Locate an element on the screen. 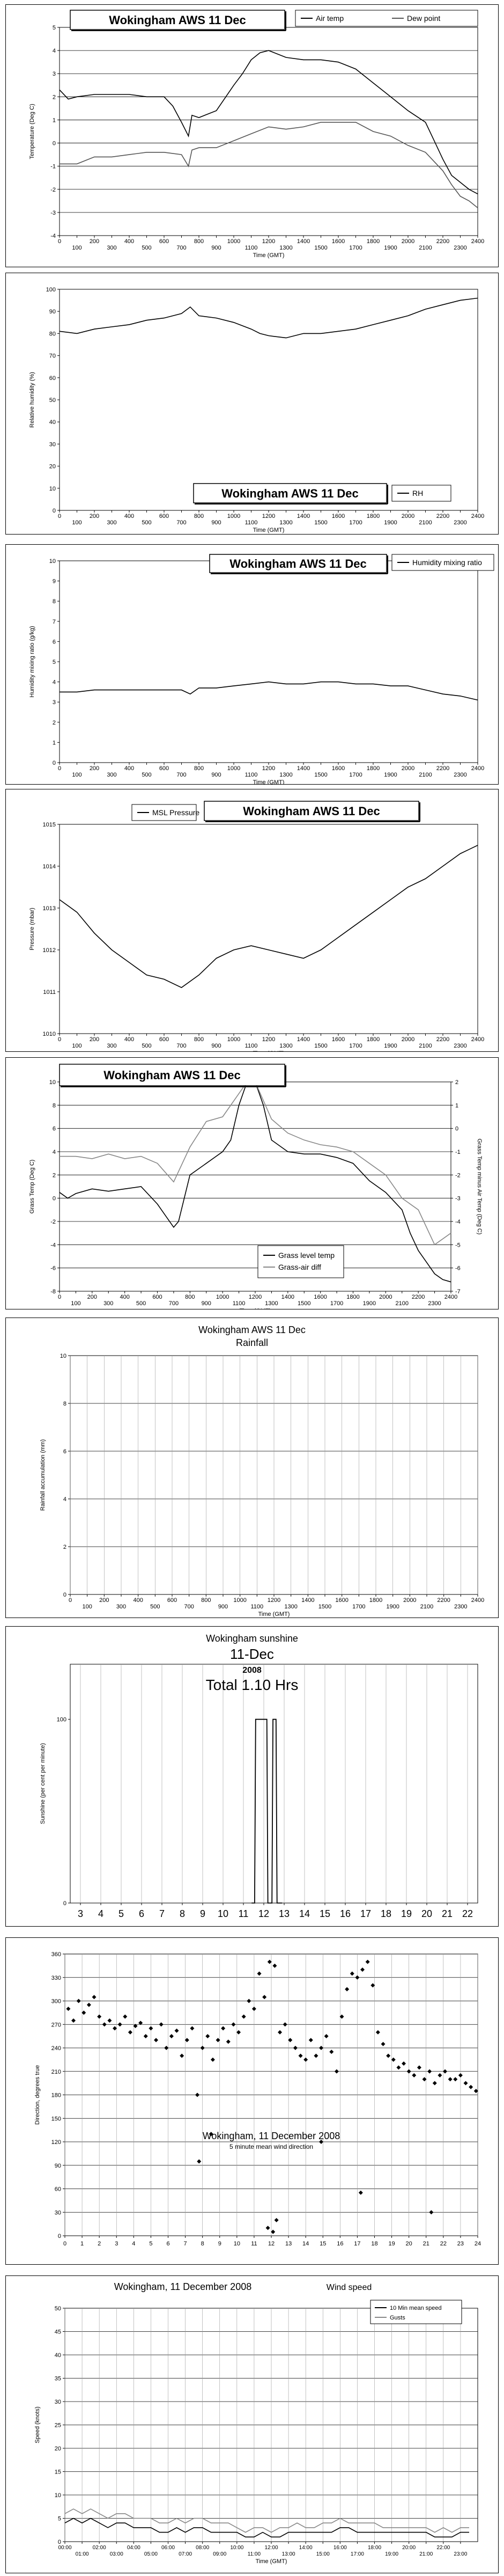 The image size is (504, 2576). x-tick-label: 0 is located at coordinates (59, 1039).